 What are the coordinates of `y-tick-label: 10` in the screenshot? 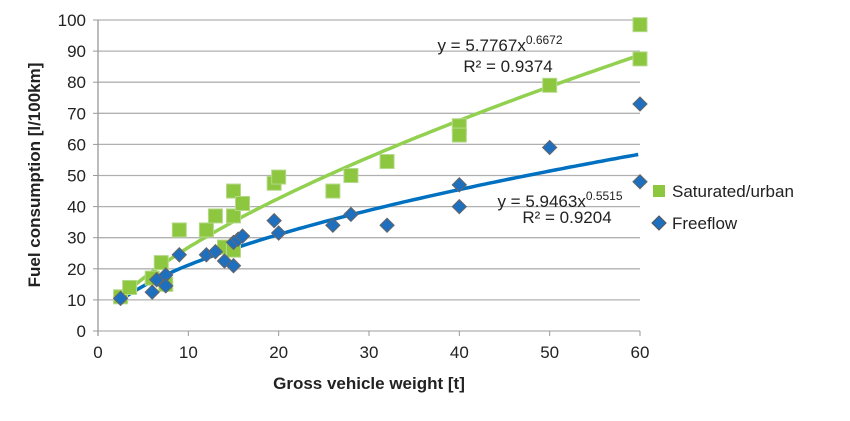 It's located at (76, 300).